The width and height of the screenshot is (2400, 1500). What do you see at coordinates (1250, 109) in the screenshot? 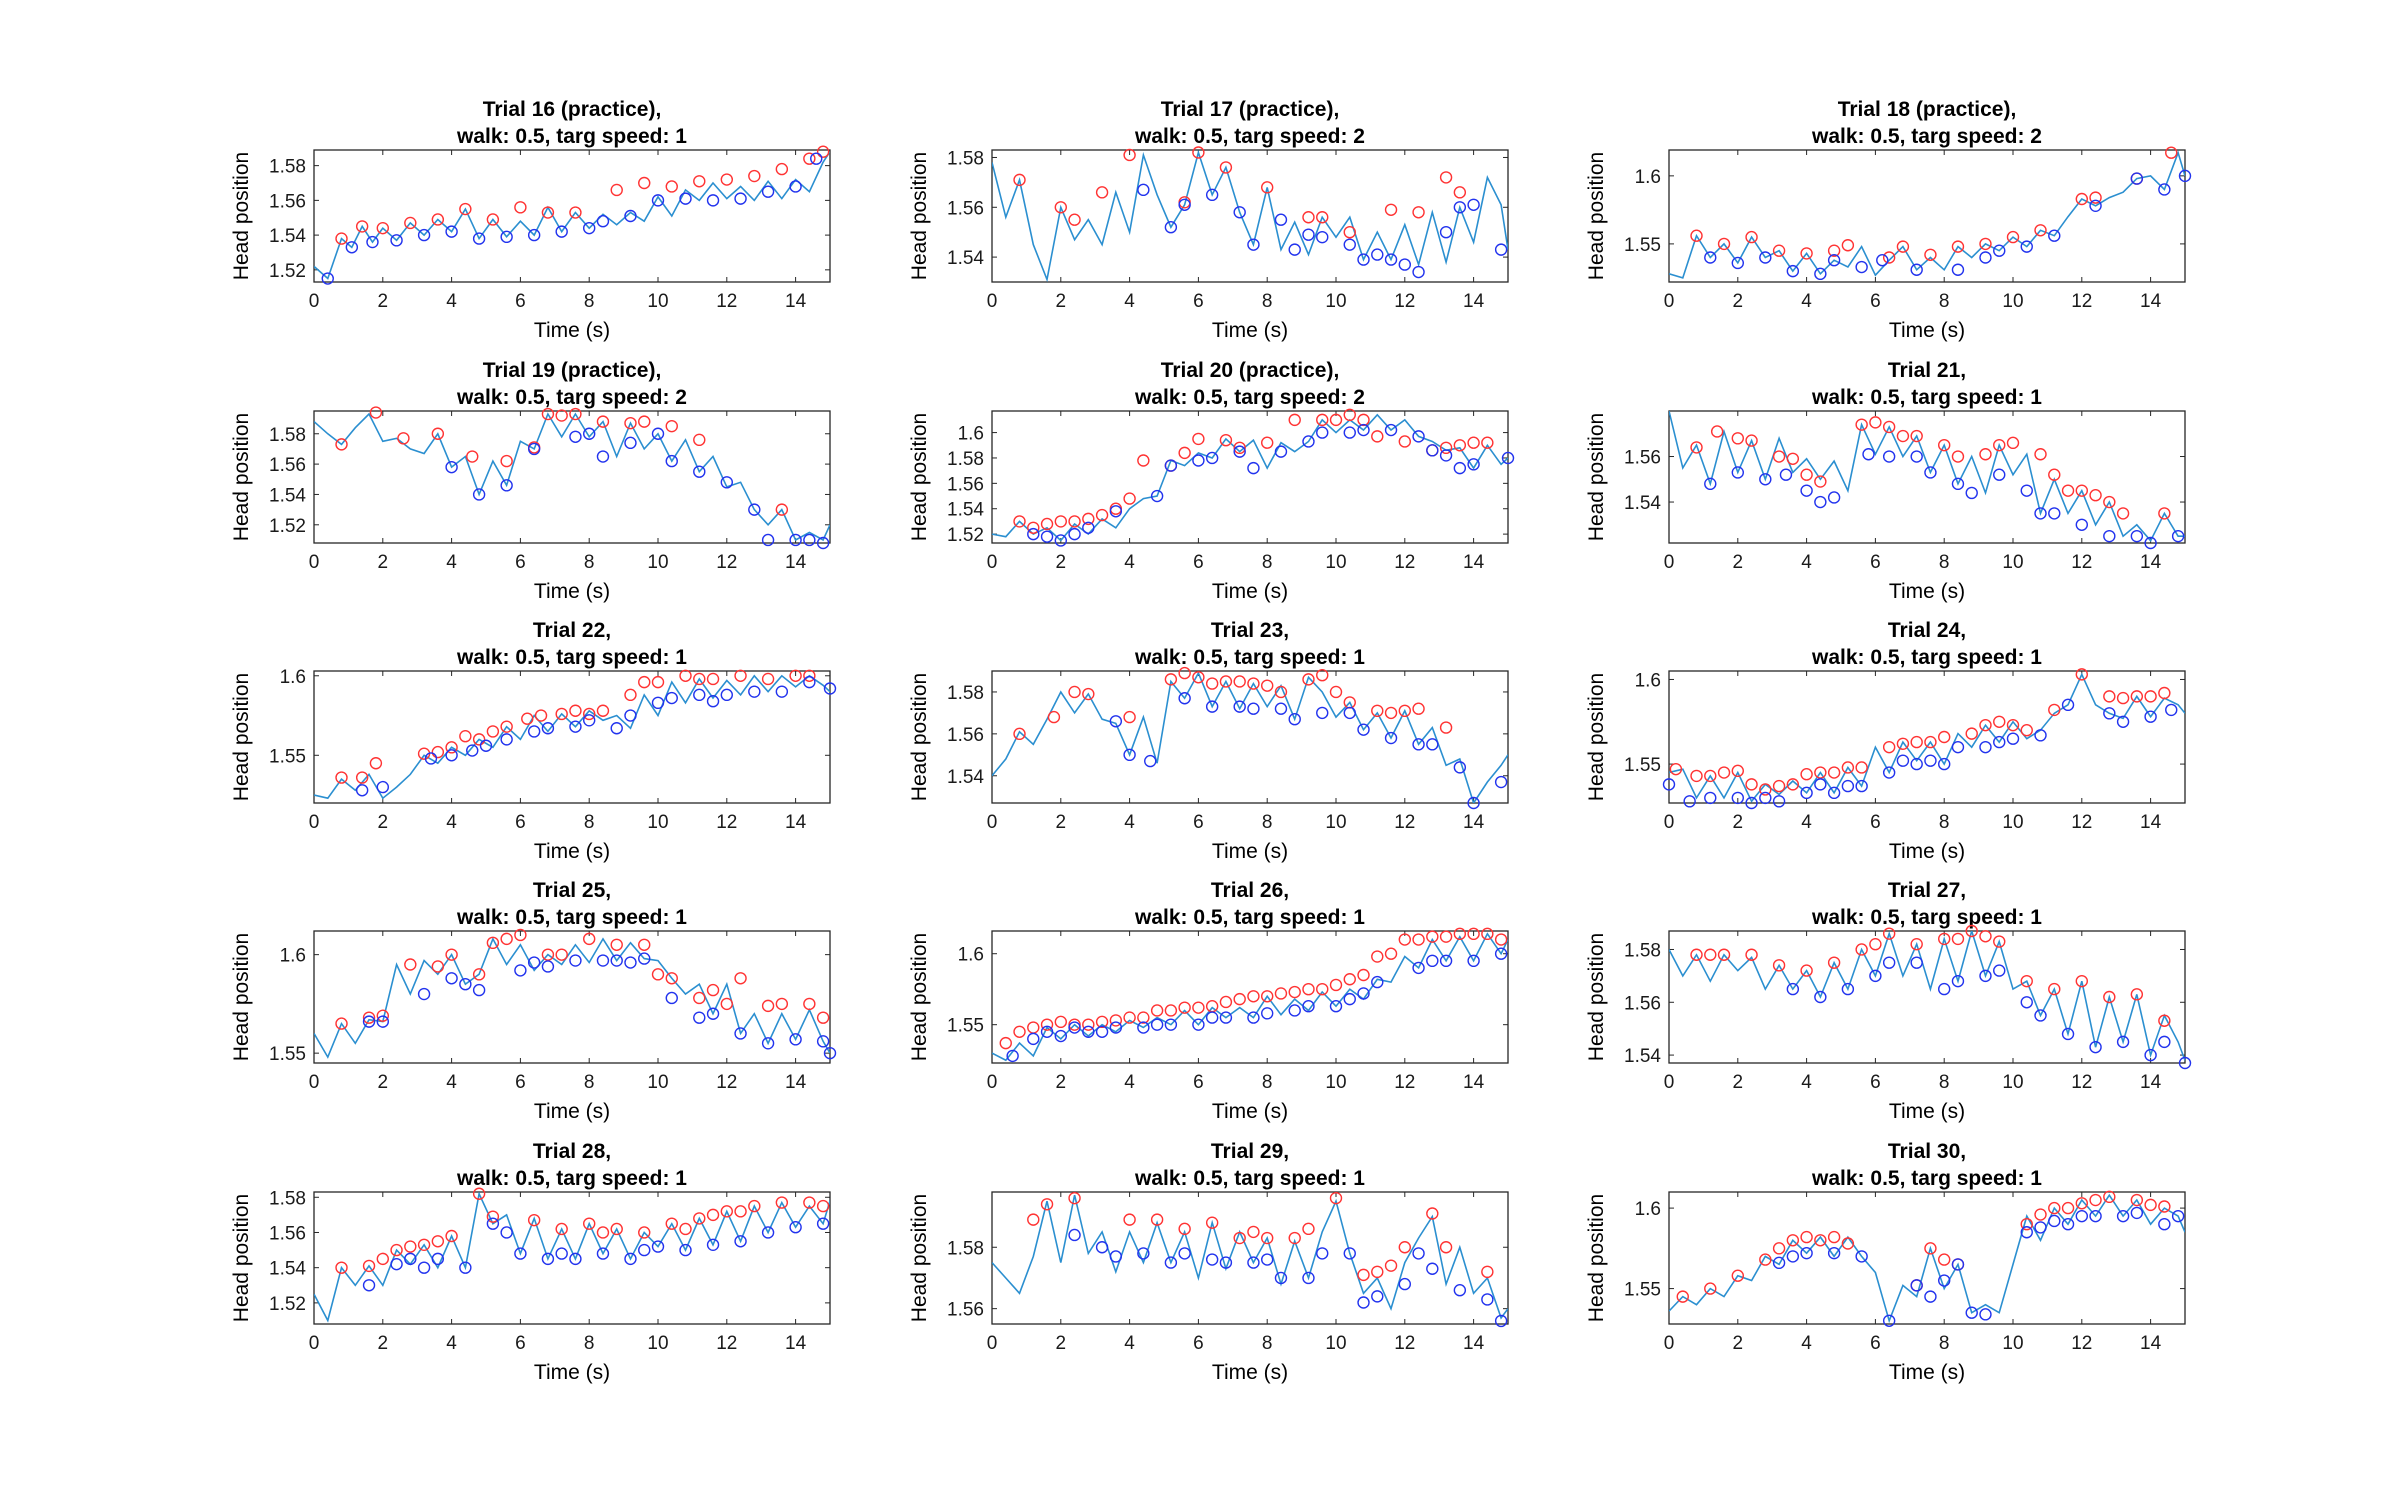
I see `subplot-title-line1: Trial 17 (practice),` at bounding box center [1250, 109].